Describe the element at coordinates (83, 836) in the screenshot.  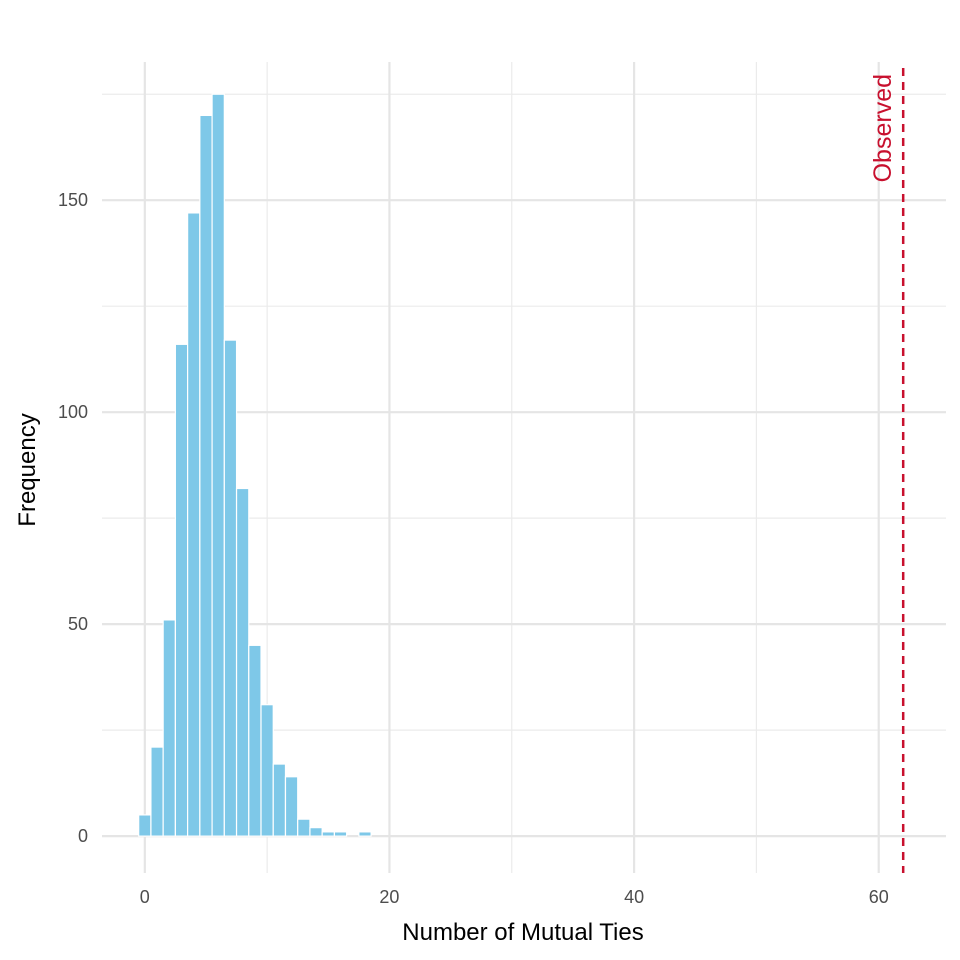
I see `y-tick-label: 0` at that location.